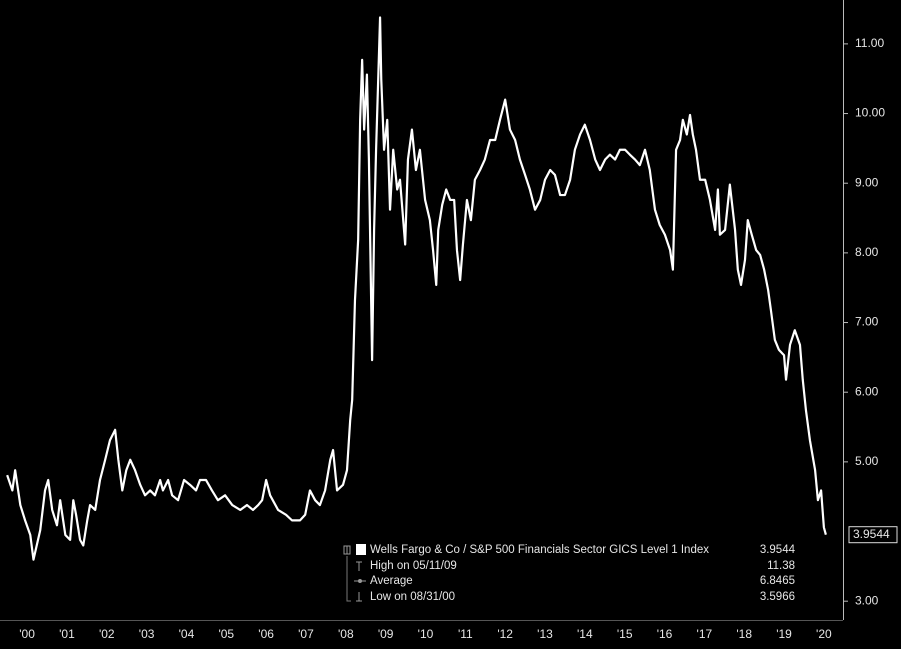 The width and height of the screenshot is (901, 649). Describe the element at coordinates (545, 634) in the screenshot. I see `x-tick-label: '13` at that location.